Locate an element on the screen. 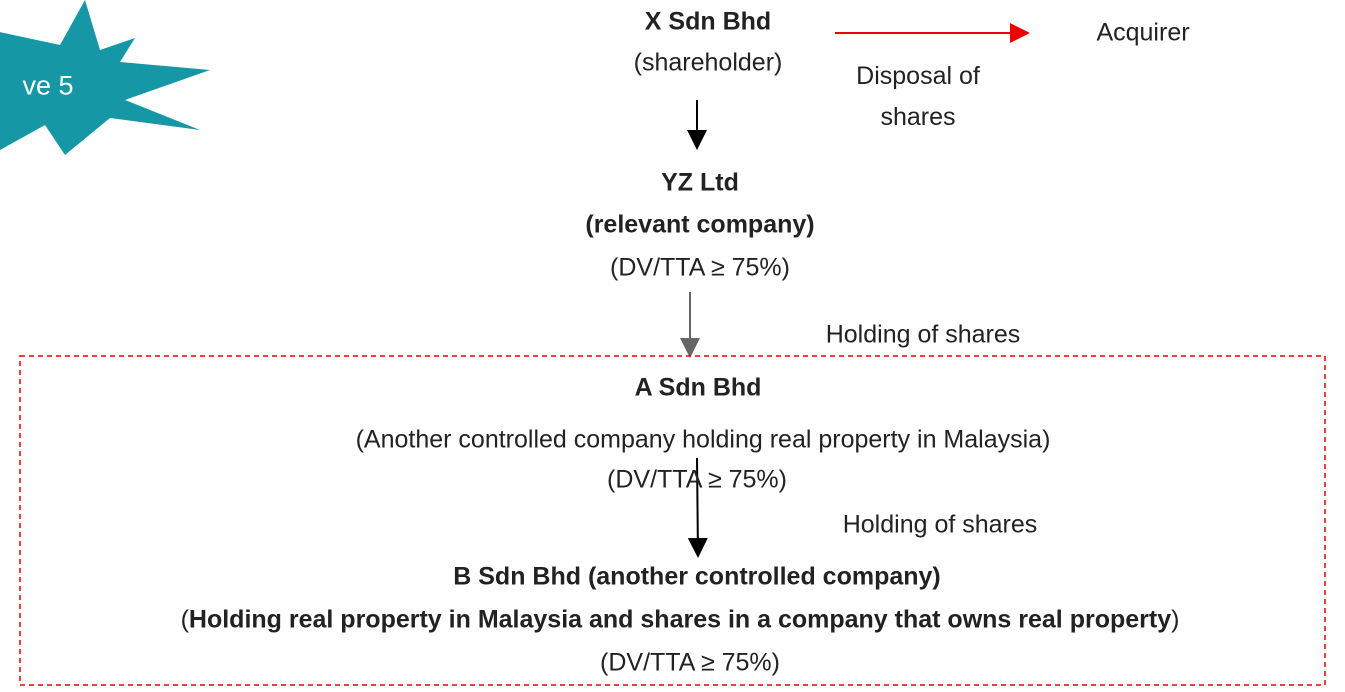  arrow is located at coordinates (697, 507).